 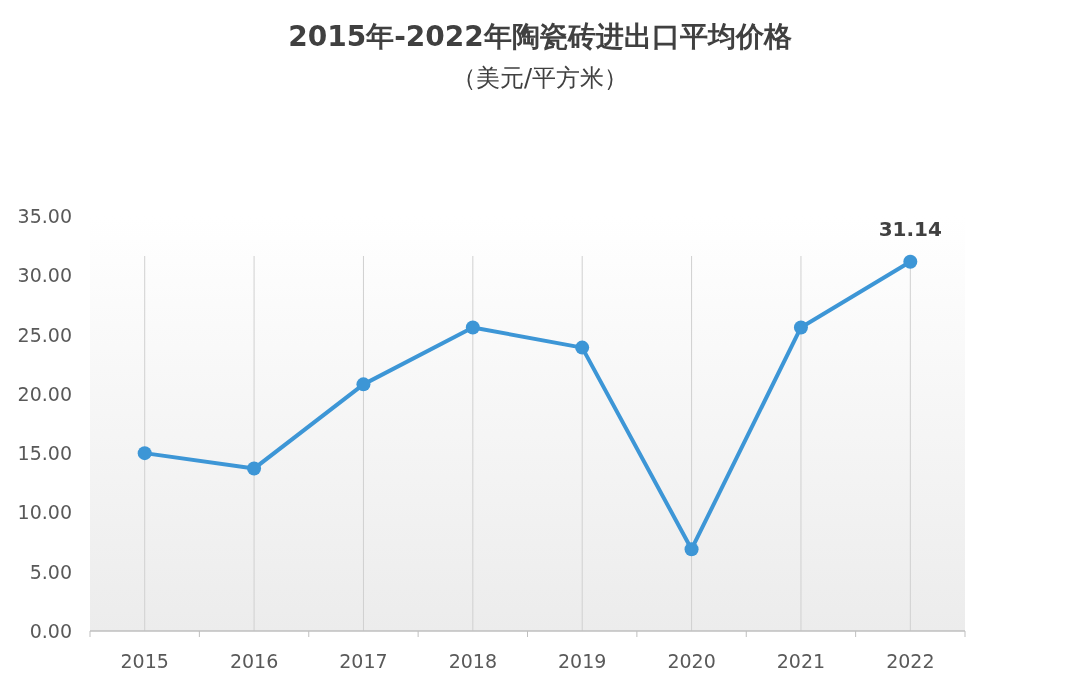 What do you see at coordinates (582, 661) in the screenshot?
I see `x-tick-label: 2019` at bounding box center [582, 661].